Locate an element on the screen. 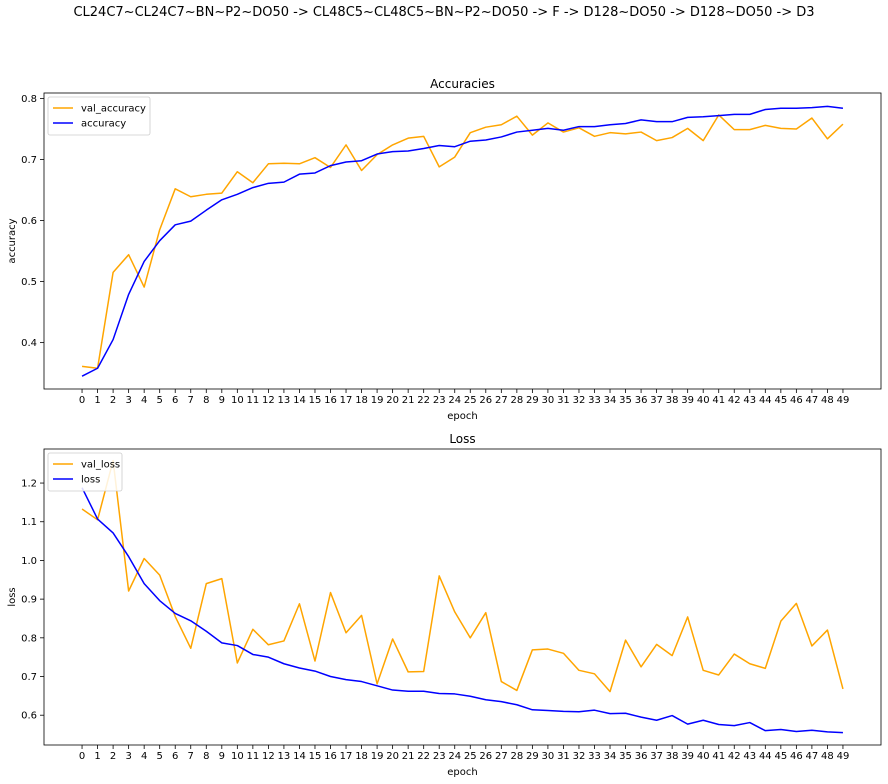 The height and width of the screenshot is (784, 888). x-tick-label: 7 is located at coordinates (191, 756).